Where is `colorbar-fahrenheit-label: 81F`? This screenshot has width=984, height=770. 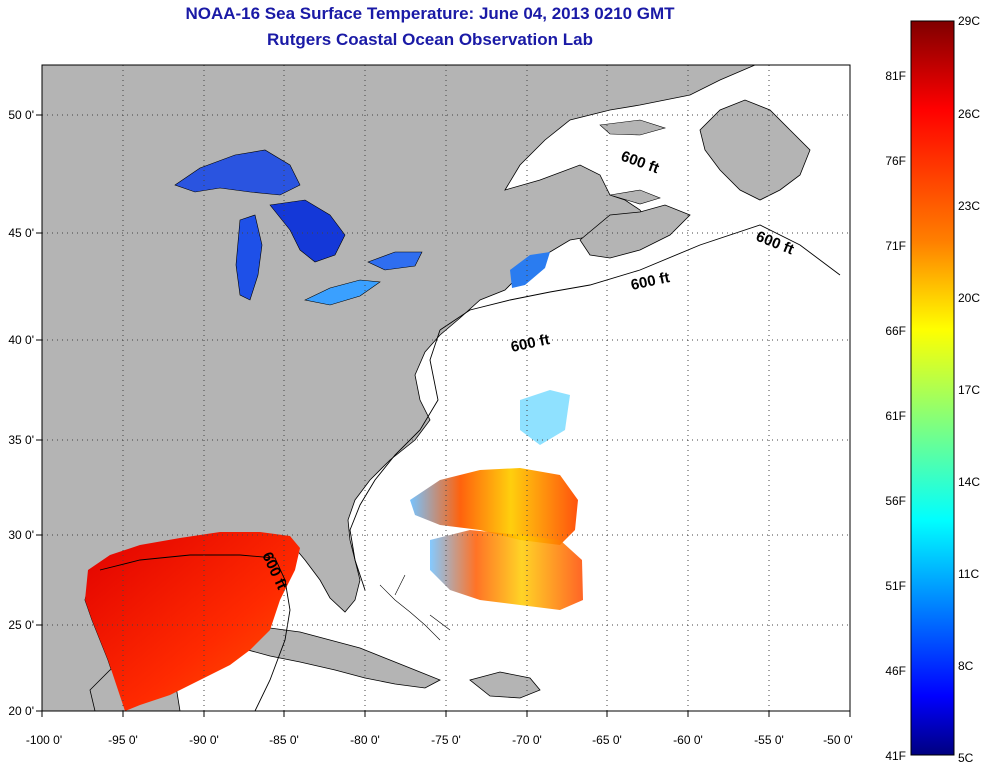 colorbar-fahrenheit-label: 81F is located at coordinates (895, 76).